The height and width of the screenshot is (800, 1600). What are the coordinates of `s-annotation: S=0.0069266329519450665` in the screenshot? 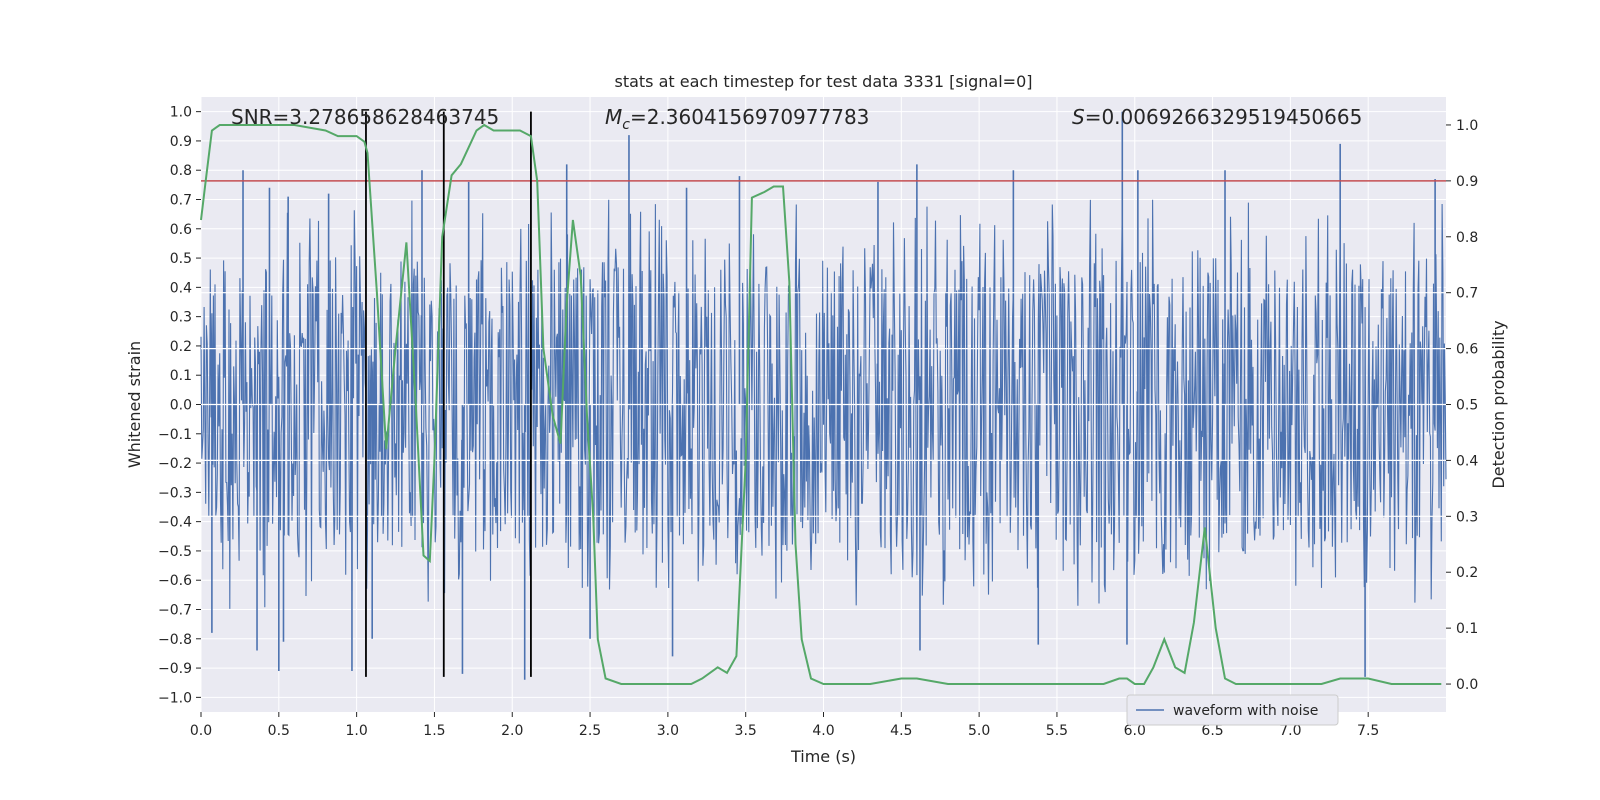 It's located at (1217, 117).